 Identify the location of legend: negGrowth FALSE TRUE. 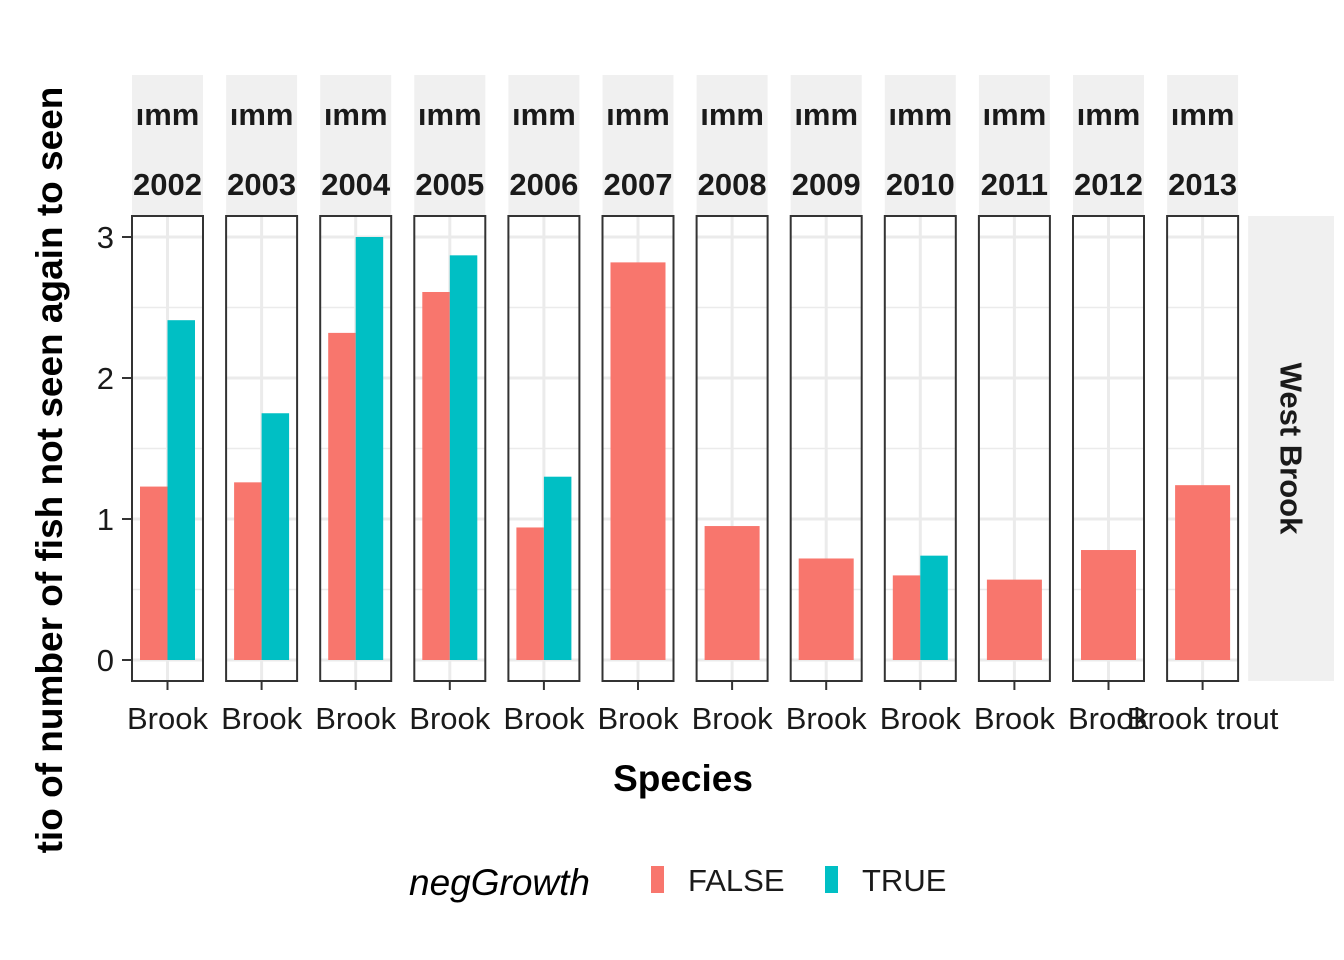
(677, 882).